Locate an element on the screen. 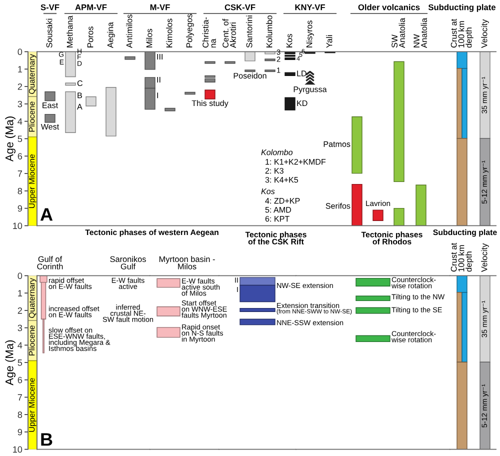 The height and width of the screenshot is (456, 500). annotation: LD is located at coordinates (301, 73).